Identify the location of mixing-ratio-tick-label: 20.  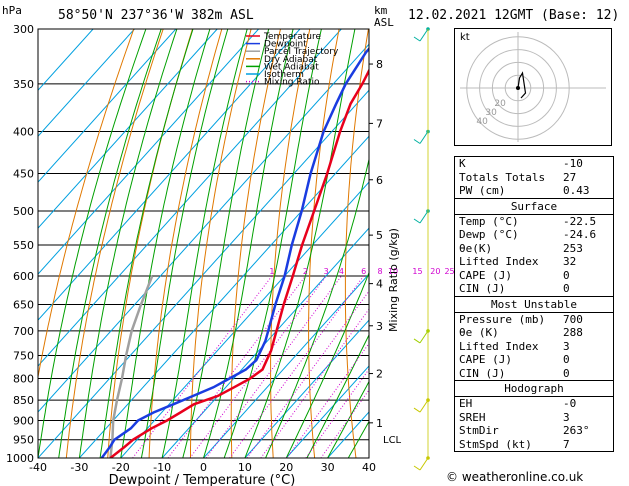
(435, 271).